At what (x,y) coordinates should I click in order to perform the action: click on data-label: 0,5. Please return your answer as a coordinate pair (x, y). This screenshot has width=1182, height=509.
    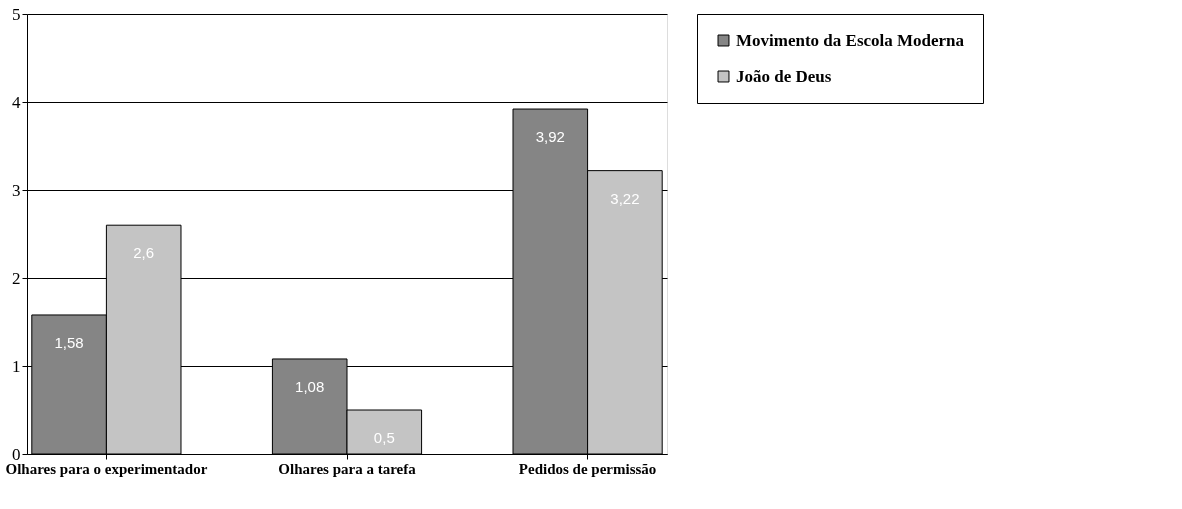
    Looking at the image, I should click on (384, 437).